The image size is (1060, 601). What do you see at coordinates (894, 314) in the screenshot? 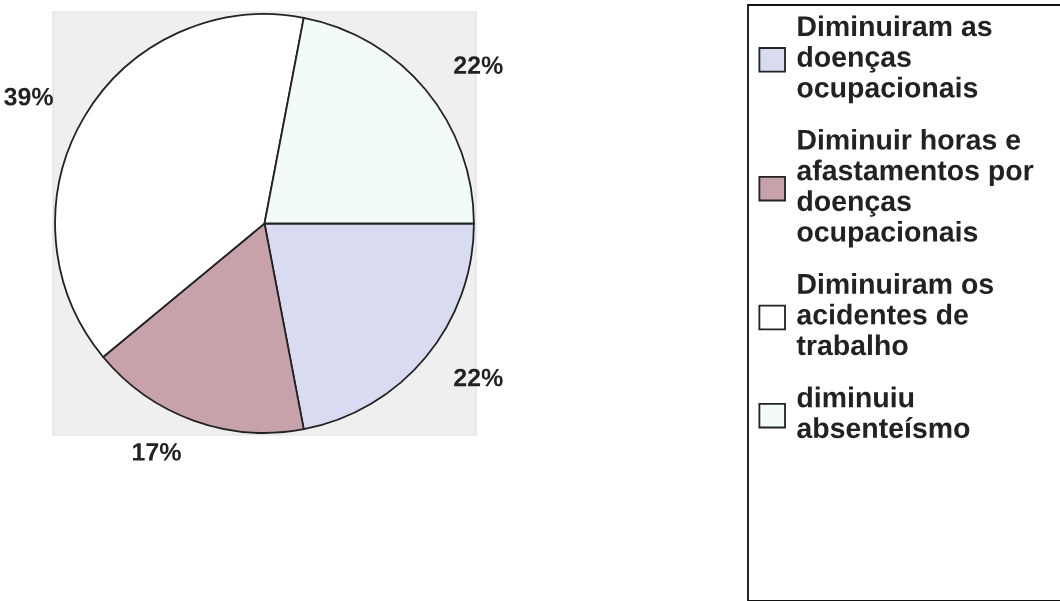
I see `legend-label: Diminuiram os acidentes de trabalho` at bounding box center [894, 314].